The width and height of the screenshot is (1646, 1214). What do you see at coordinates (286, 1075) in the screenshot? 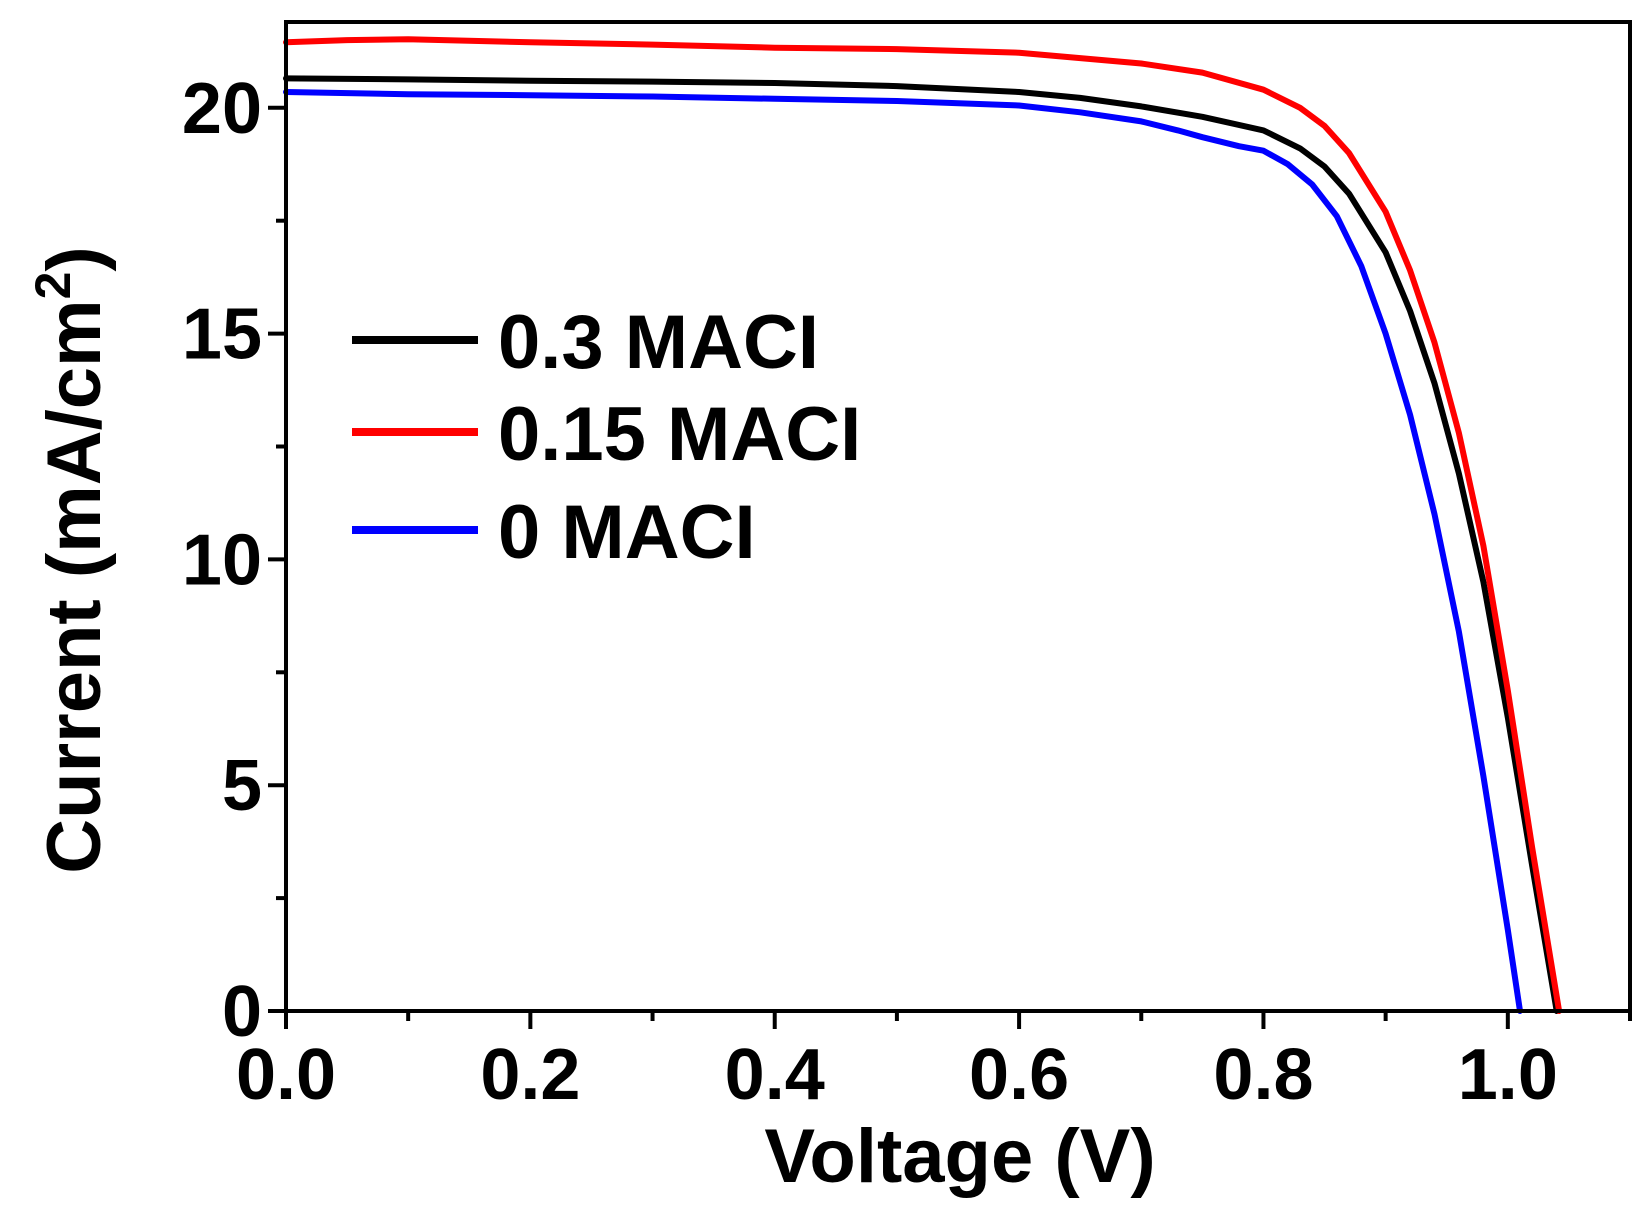
I see `x-tick-label: 0.0` at bounding box center [286, 1075].